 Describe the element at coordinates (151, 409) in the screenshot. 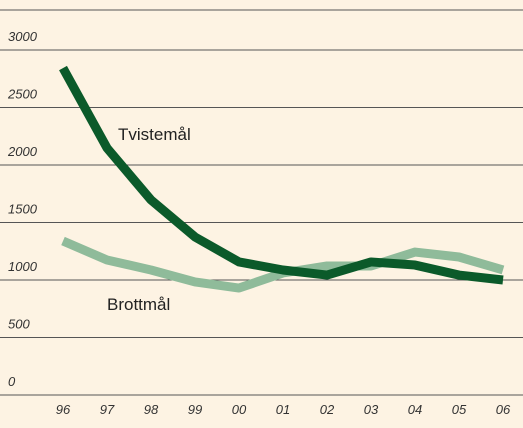

I see `x-tick-label: 98` at that location.